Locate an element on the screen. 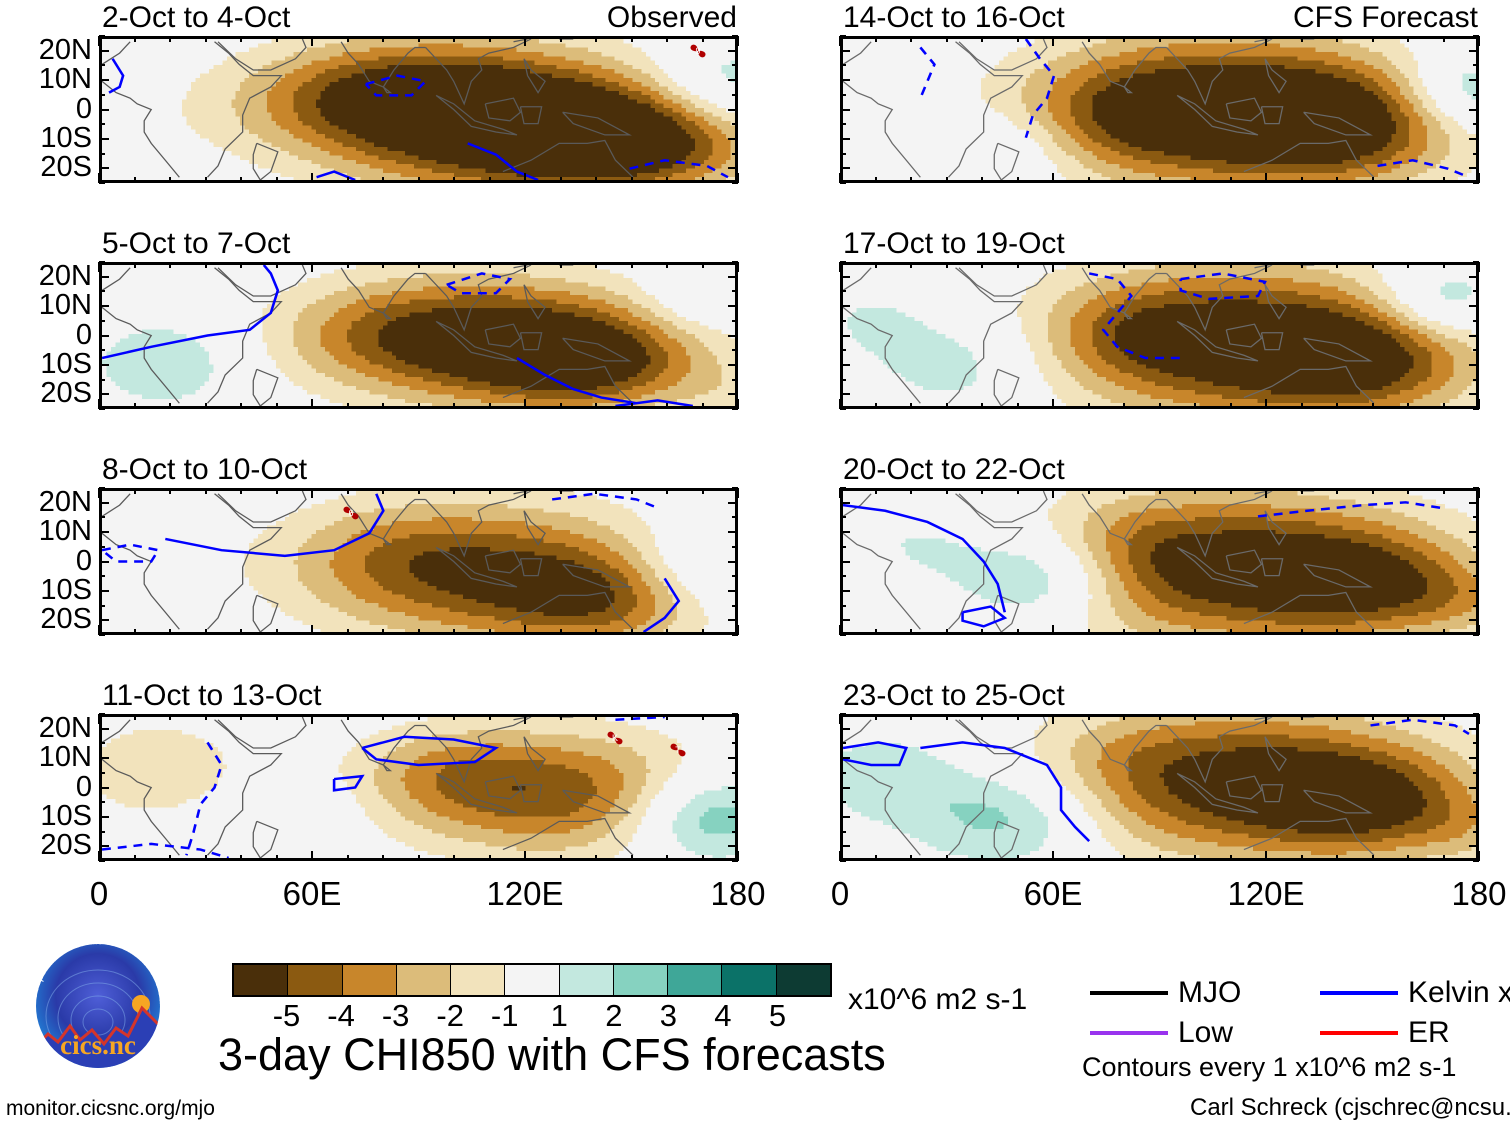 Image resolution: width=1510 pixels, height=1142 pixels. y-axis-label: 20S is located at coordinates (46, 393).